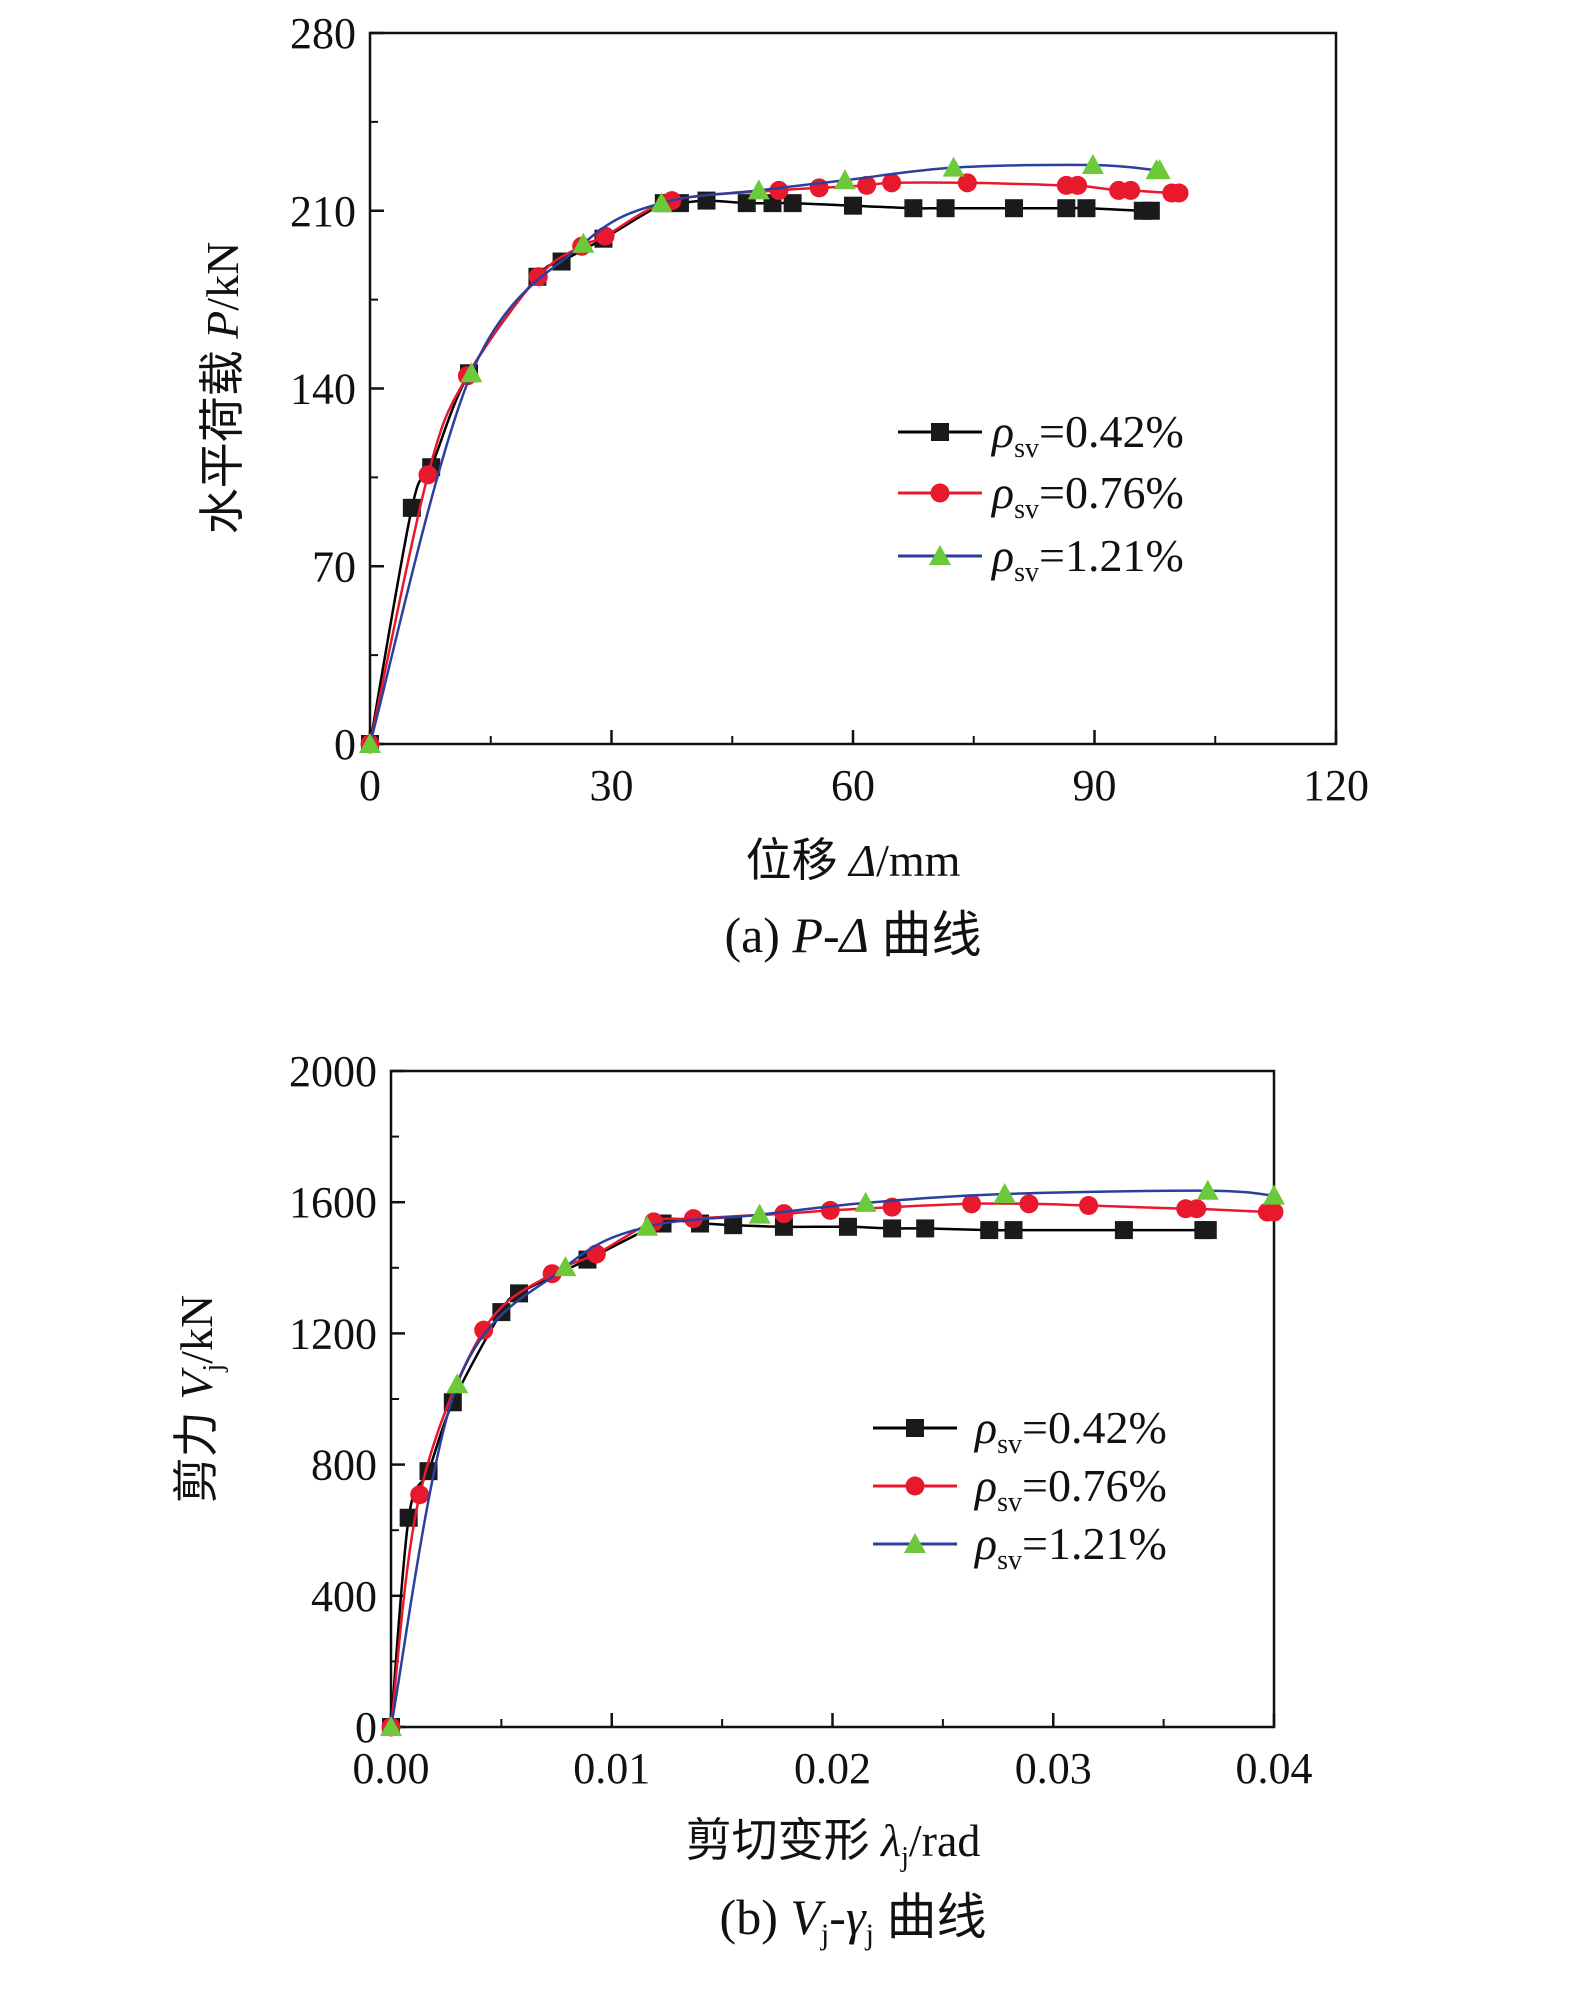  I want to click on chart-a-x-axis-label: 位移 Δ/mm, so click(853, 860).